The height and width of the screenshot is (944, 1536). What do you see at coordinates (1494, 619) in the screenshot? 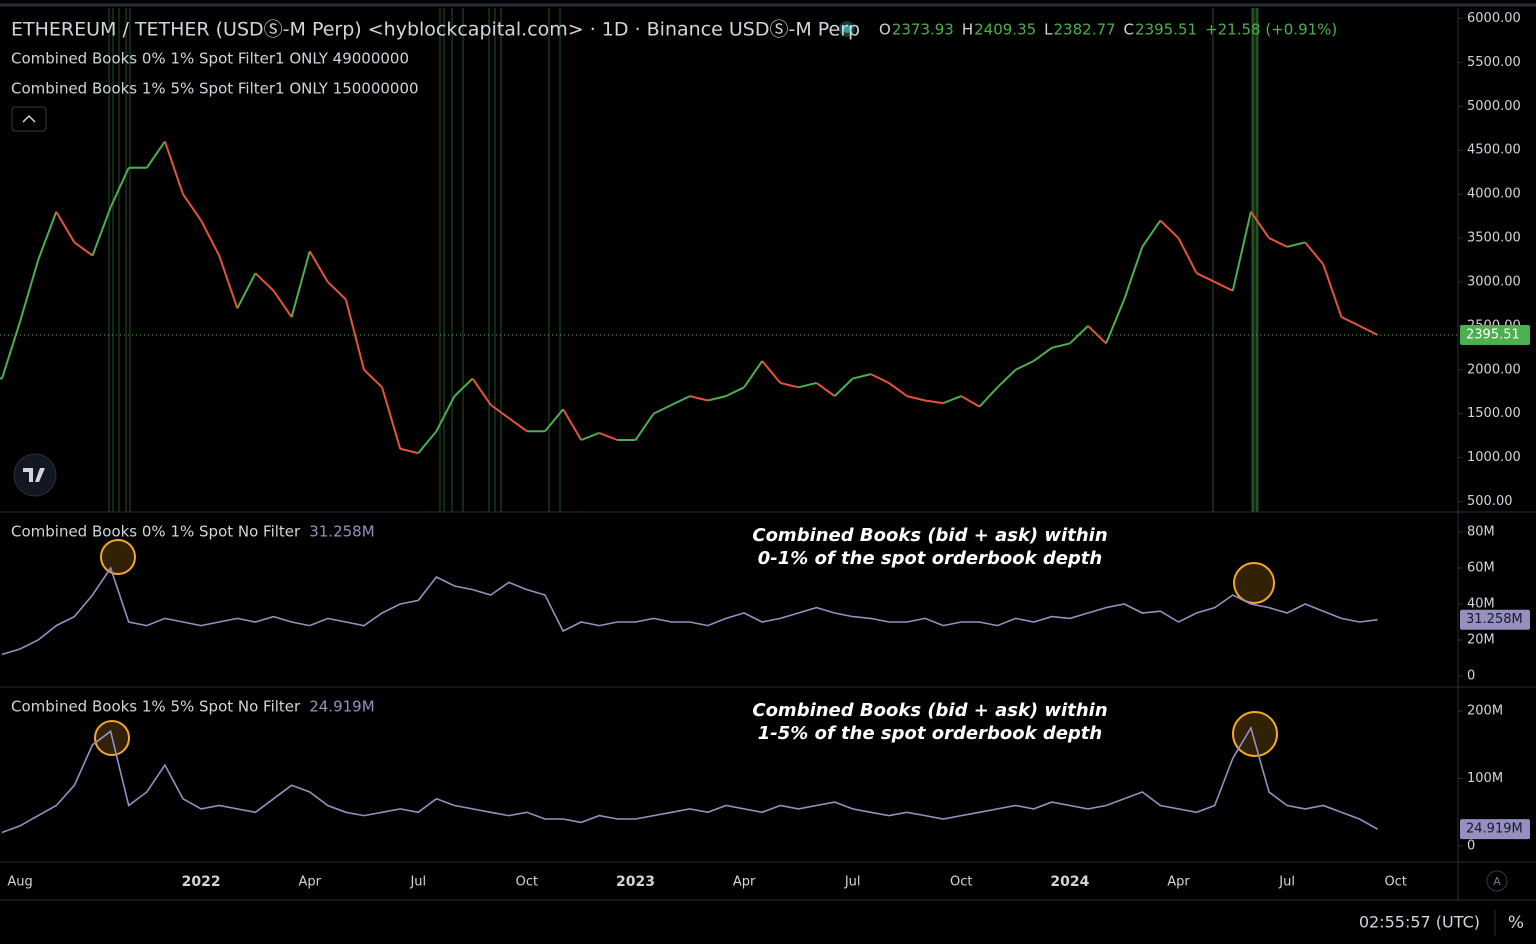
I see `last-value-badge-label: 31.258M` at bounding box center [1494, 619].